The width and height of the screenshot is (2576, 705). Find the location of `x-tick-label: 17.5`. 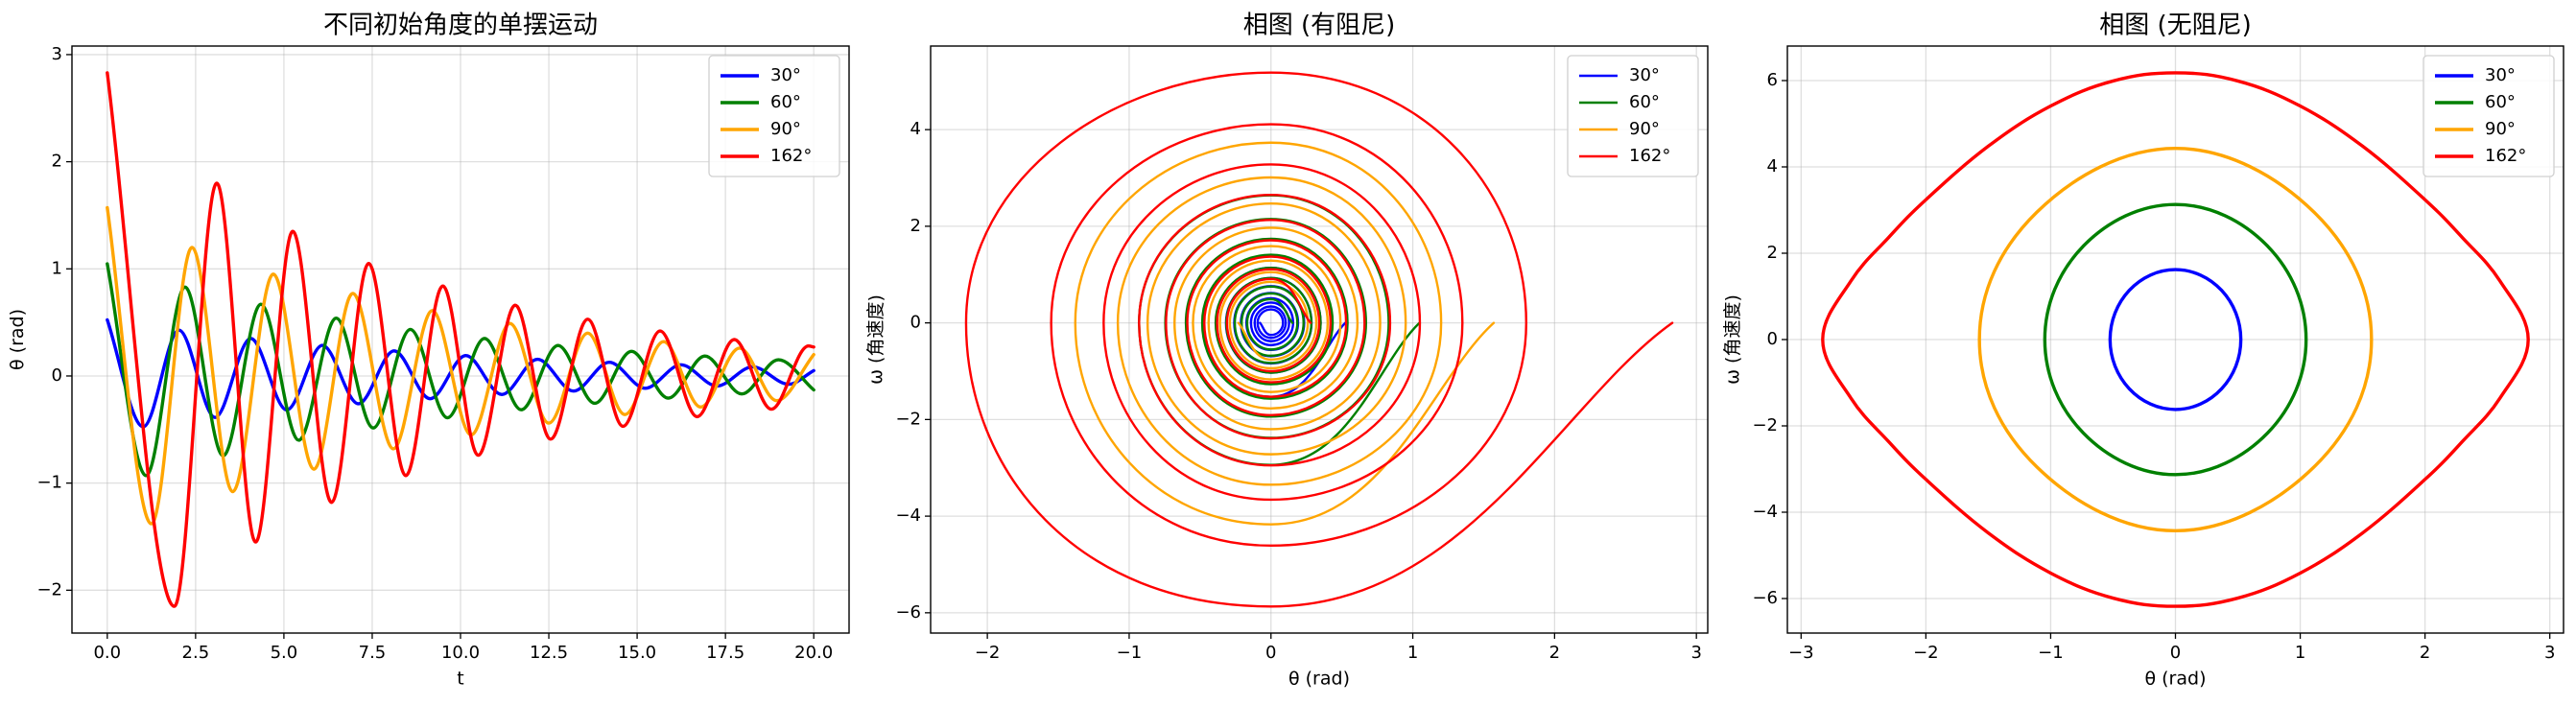

x-tick-label: 17.5 is located at coordinates (725, 653).